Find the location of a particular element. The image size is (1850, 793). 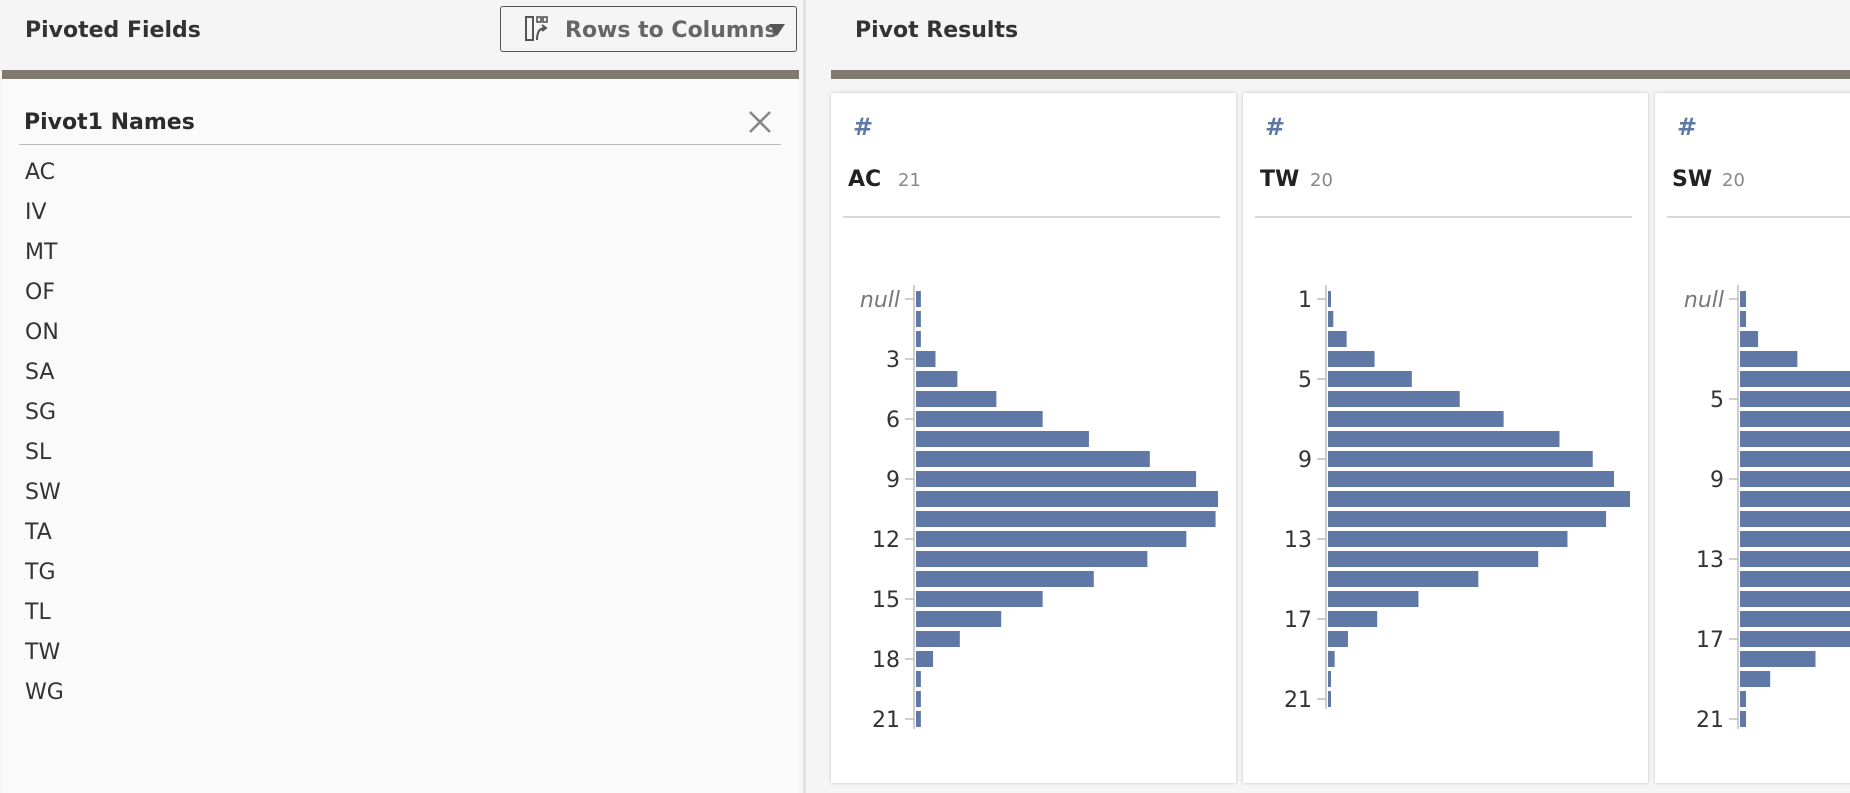

pivot-names-list: AC IV MT OF ON SA SG SL SW TA TG TL TW WG is located at coordinates (44, 437).